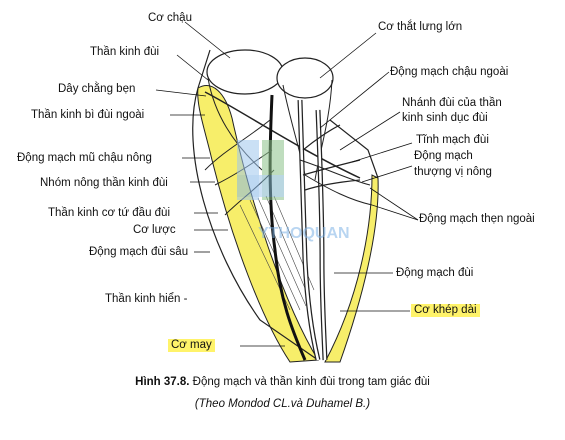 The image size is (565, 440). Describe the element at coordinates (435, 273) in the screenshot. I see `label-dong-mach-dui: Động mạch đùi` at that location.